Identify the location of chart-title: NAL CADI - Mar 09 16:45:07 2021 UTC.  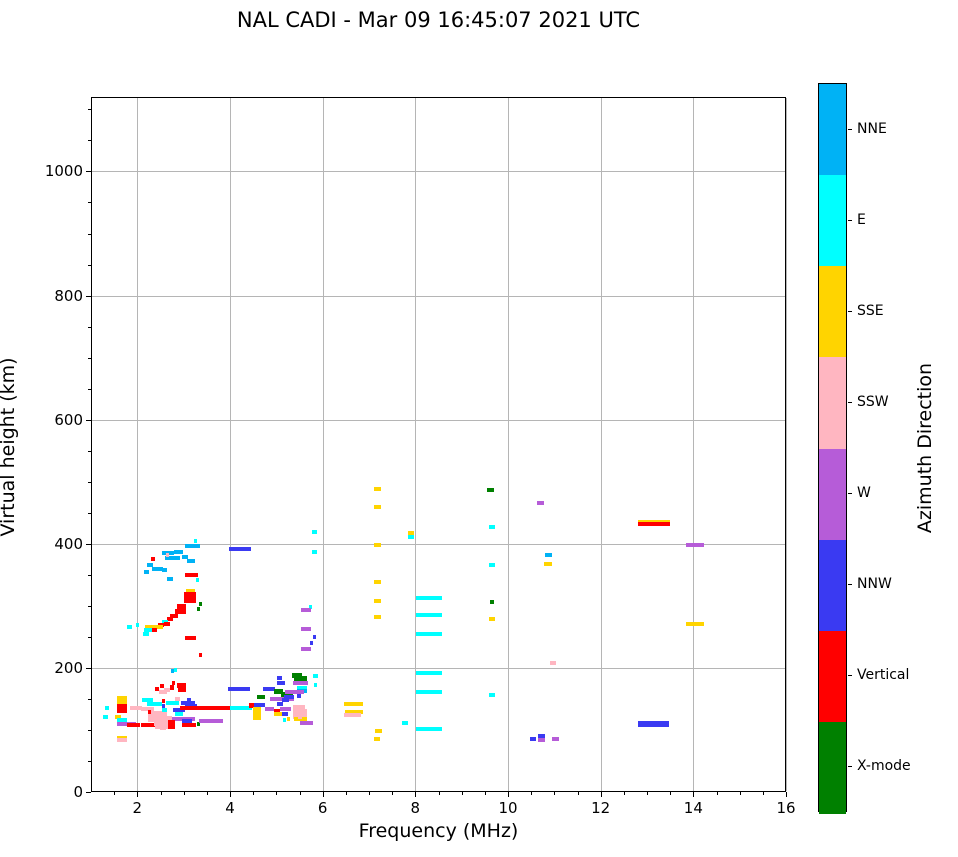
(438, 20).